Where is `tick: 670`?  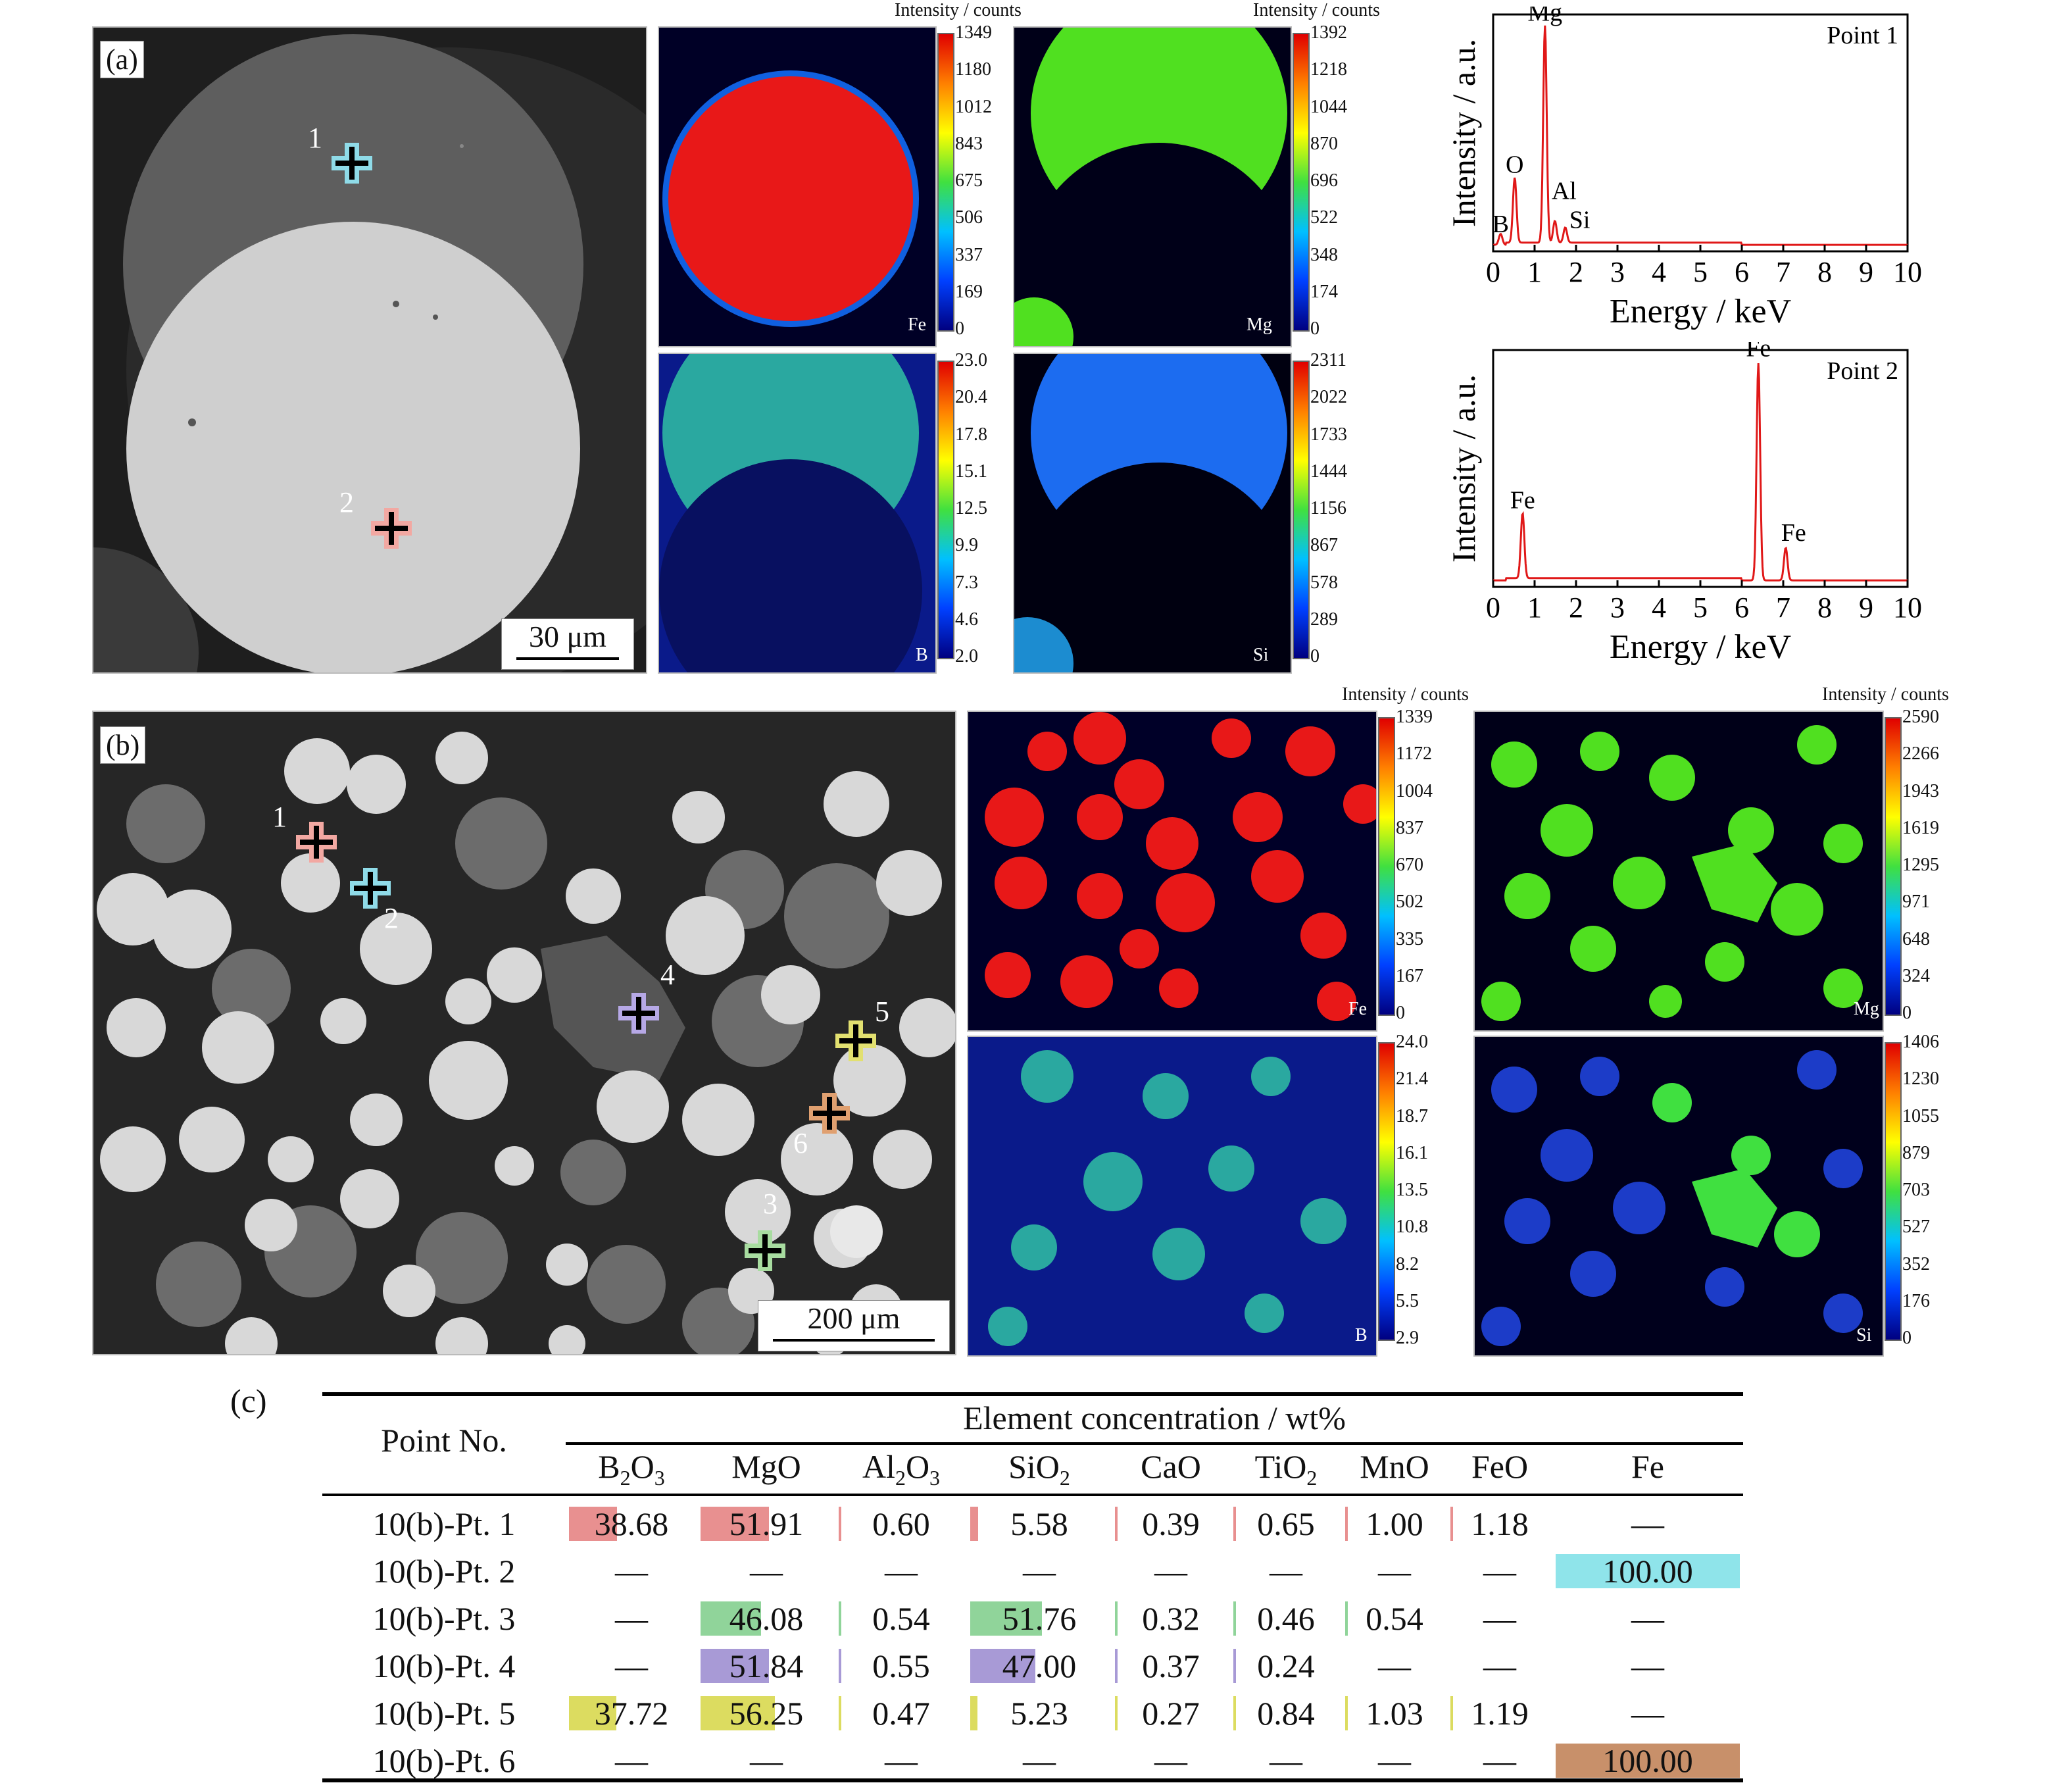
tick: 670 is located at coordinates (1409, 865).